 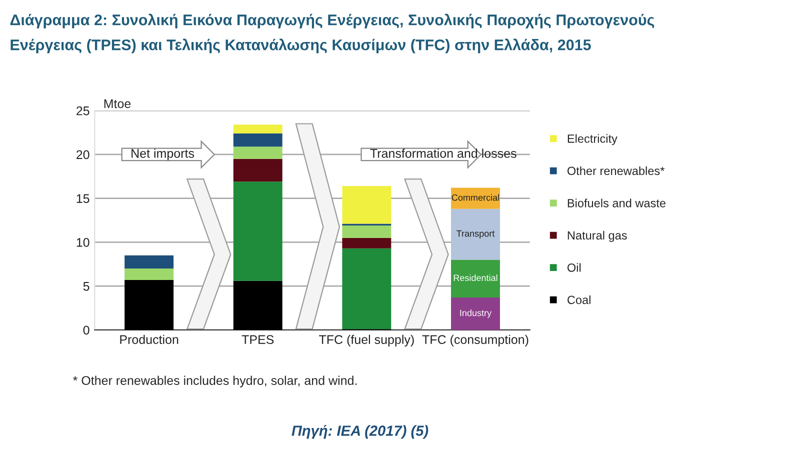 I want to click on x-tick-label: TPES, so click(x=258, y=339).